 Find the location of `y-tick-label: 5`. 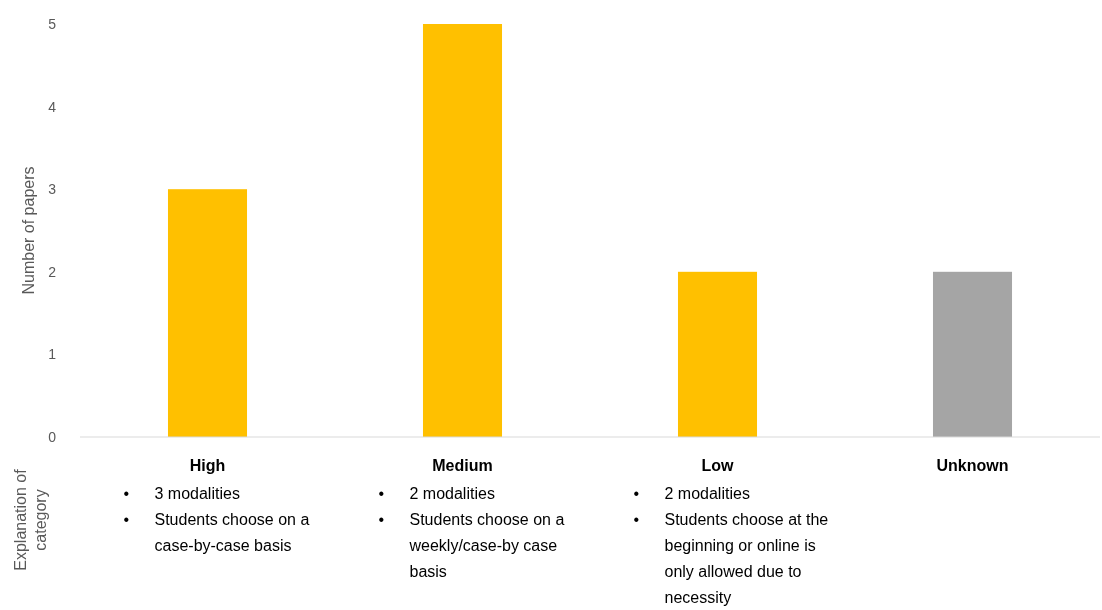

y-tick-label: 5 is located at coordinates (52, 23).